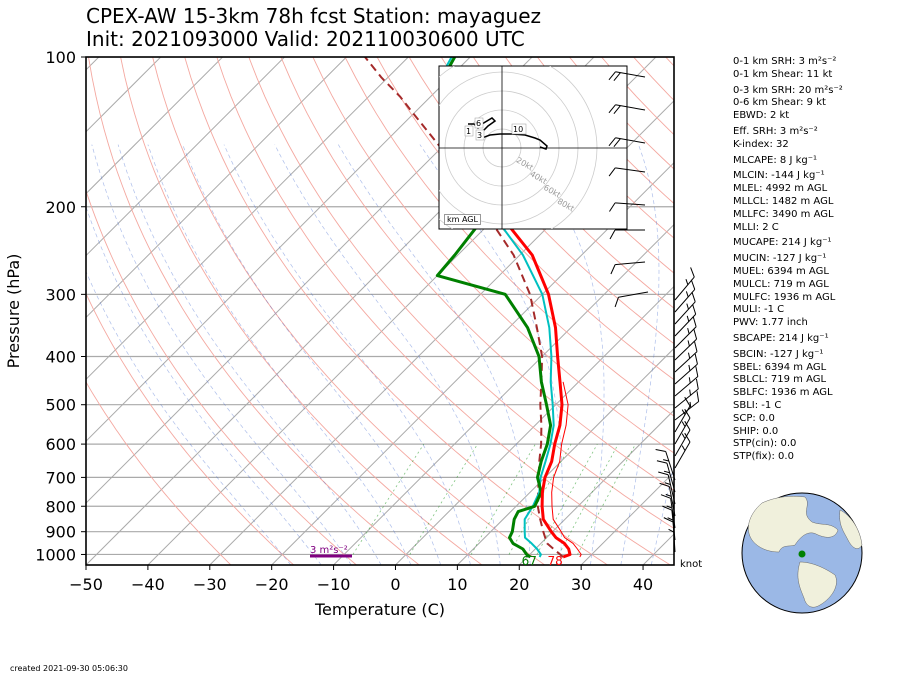 This screenshot has width=906, height=675. What do you see at coordinates (756, 431) in the screenshot?
I see `index-line: SHIP: 0.0` at bounding box center [756, 431].